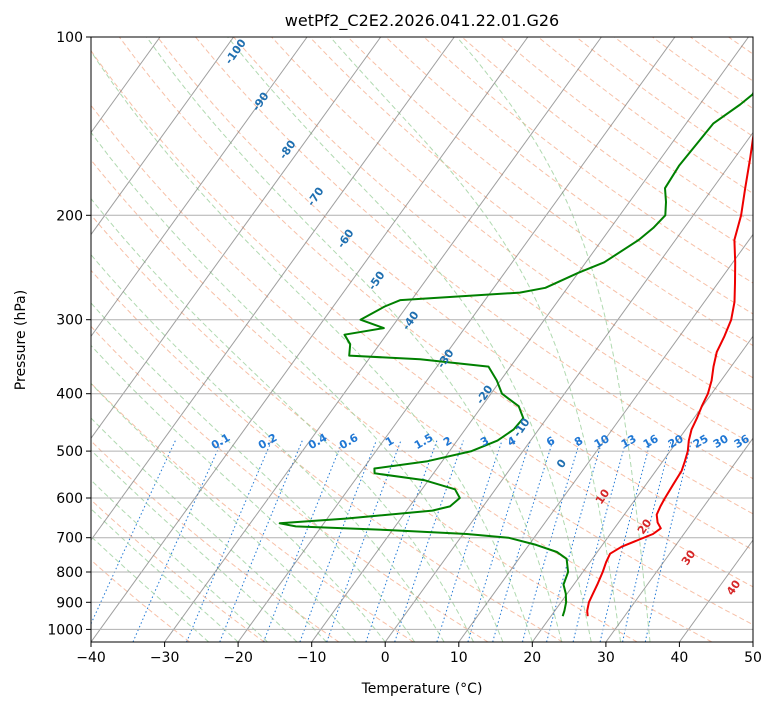 The width and height of the screenshot is (775, 708). I want to click on x-tick-label: −20, so click(238, 658).